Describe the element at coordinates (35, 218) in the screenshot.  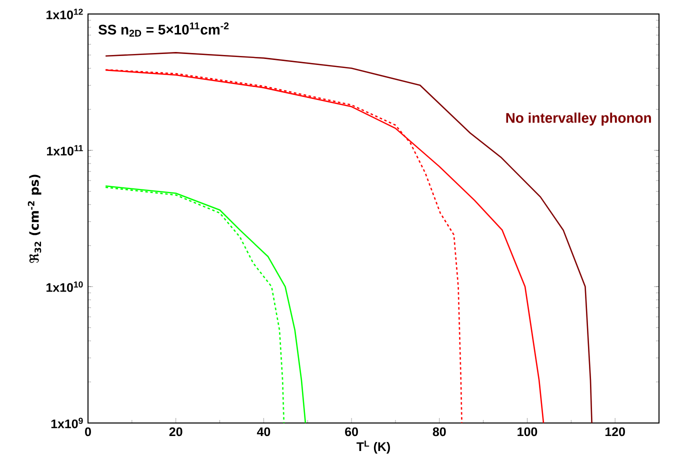
I see `y-axis-title: ℜ$_{32}$ (cm$^{-2}$ ps)` at that location.